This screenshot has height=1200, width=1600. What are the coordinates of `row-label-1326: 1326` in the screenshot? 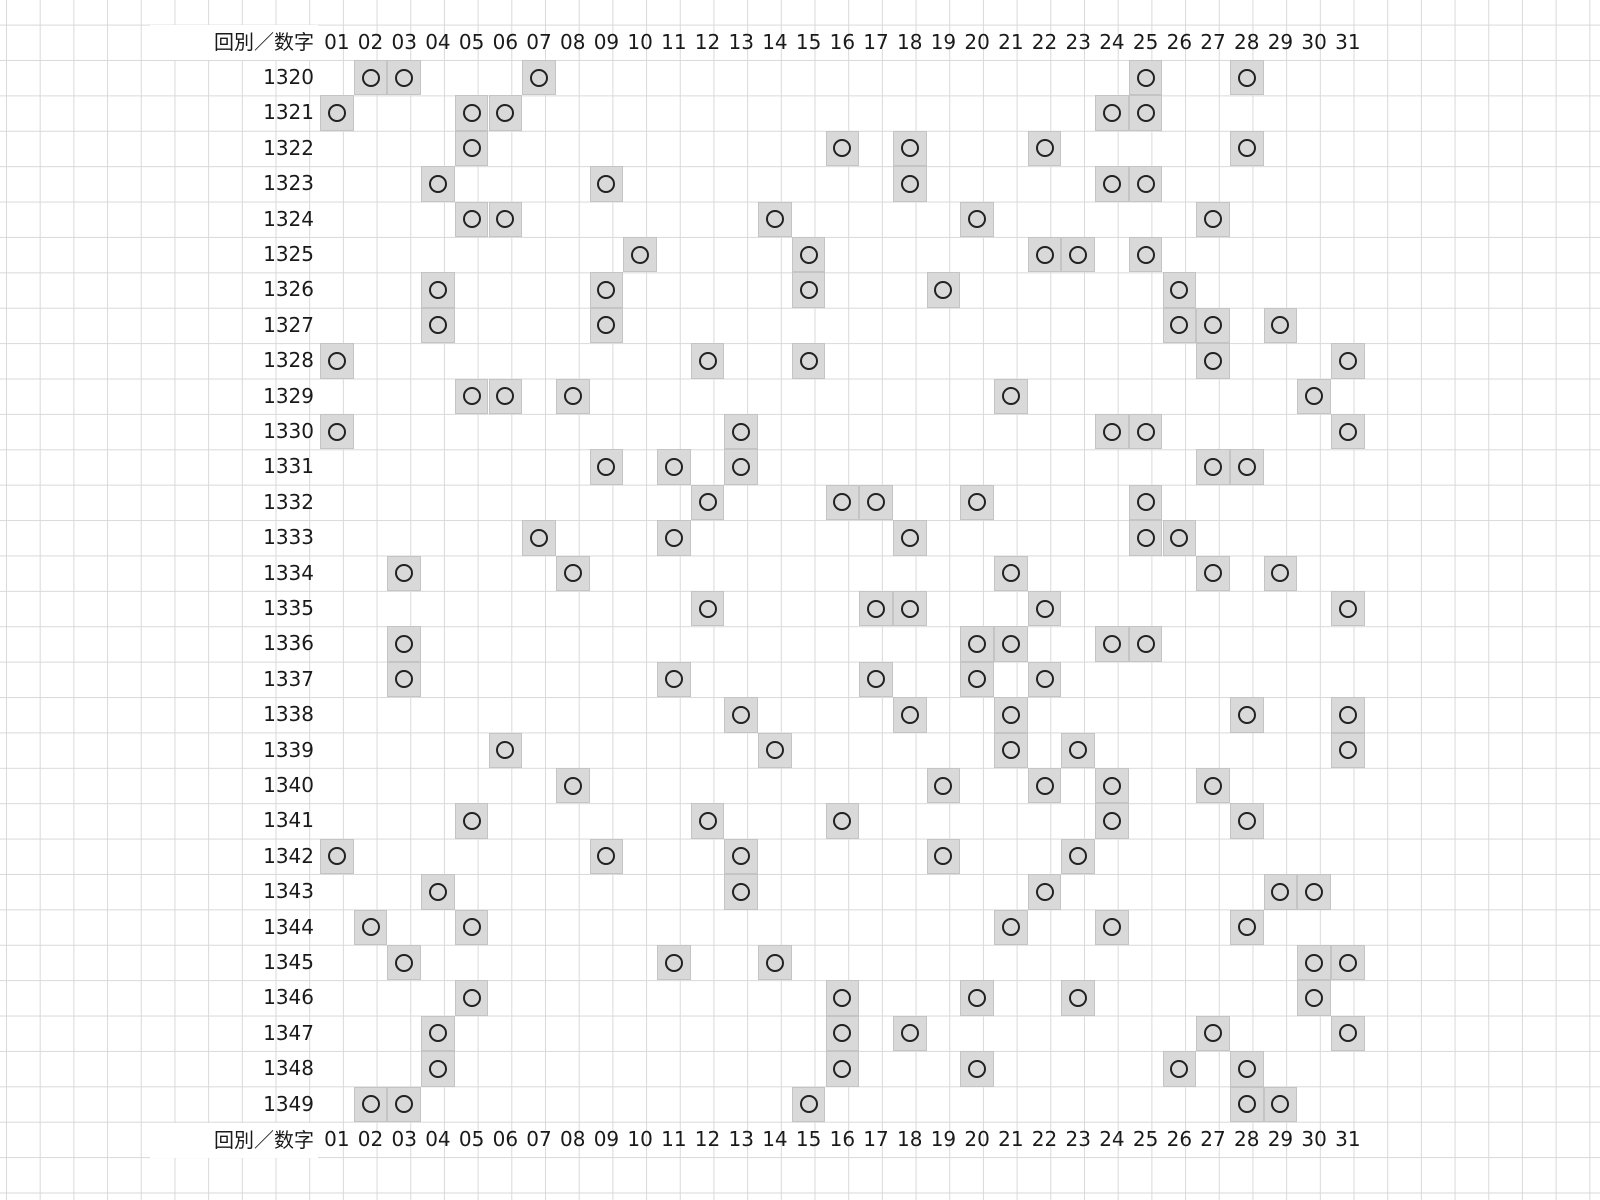 It's located at (288, 289).